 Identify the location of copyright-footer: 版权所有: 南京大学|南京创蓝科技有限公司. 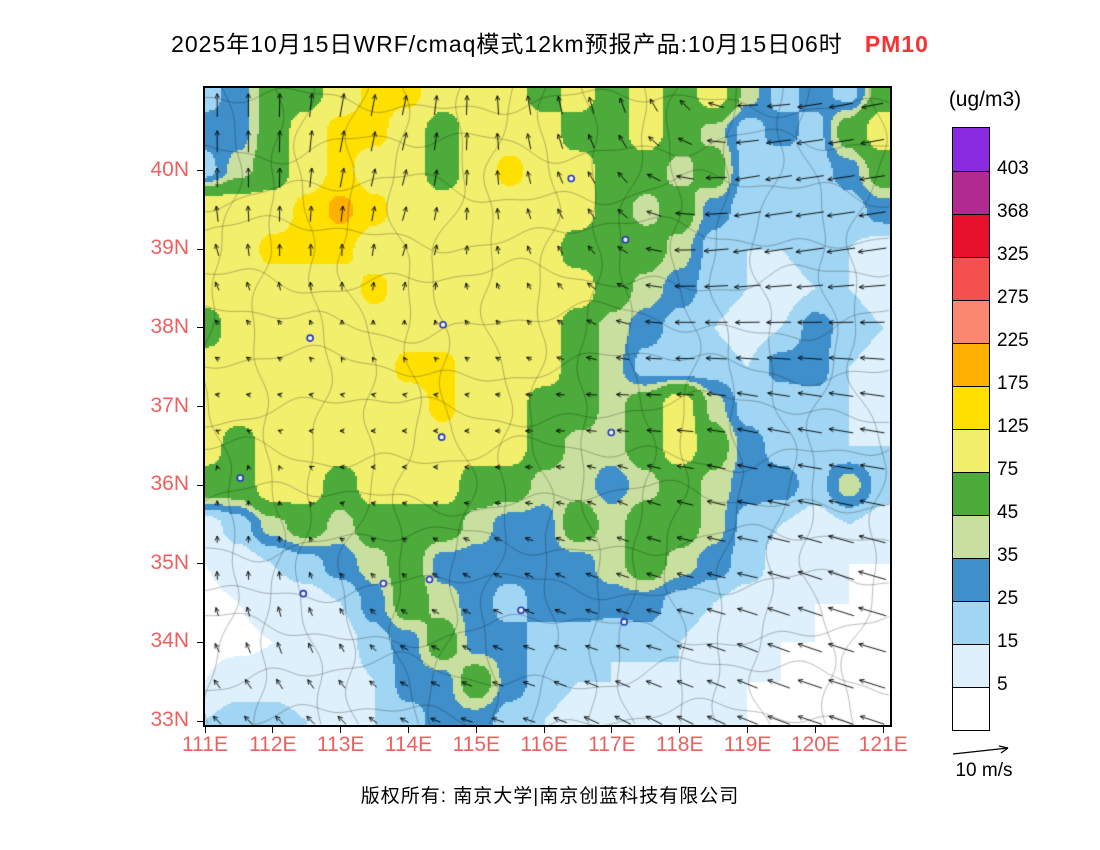
(550, 796).